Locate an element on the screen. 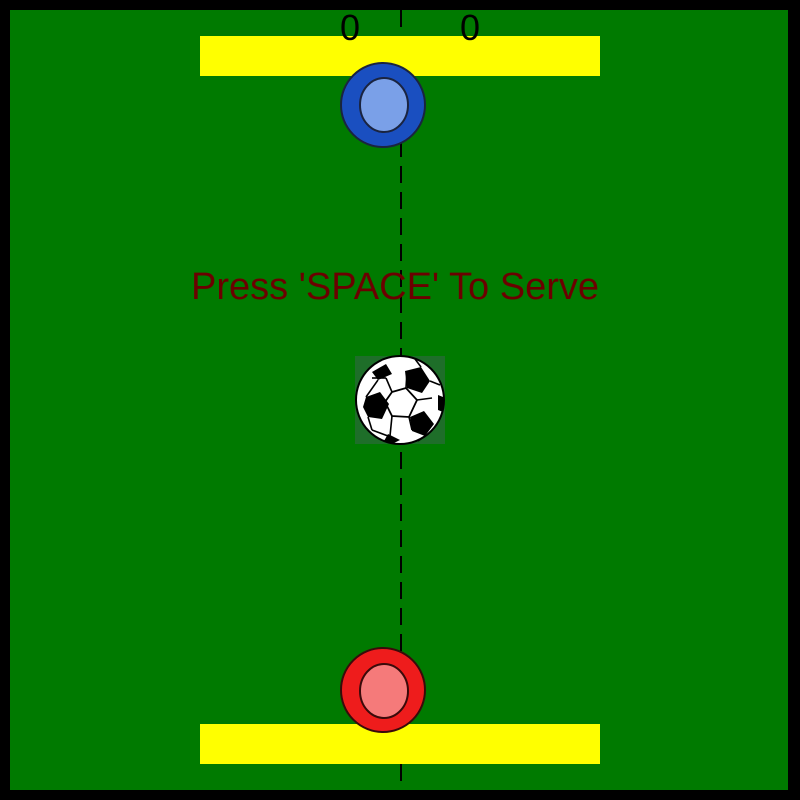 This screenshot has width=800, height=800. score-right: 0 is located at coordinates (470, 27).